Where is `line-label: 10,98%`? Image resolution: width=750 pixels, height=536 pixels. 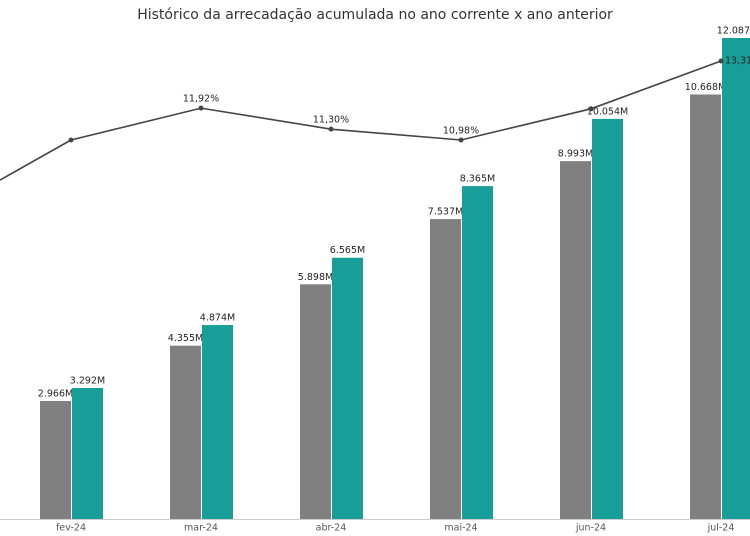
line-label: 10,98% is located at coordinates (461, 131).